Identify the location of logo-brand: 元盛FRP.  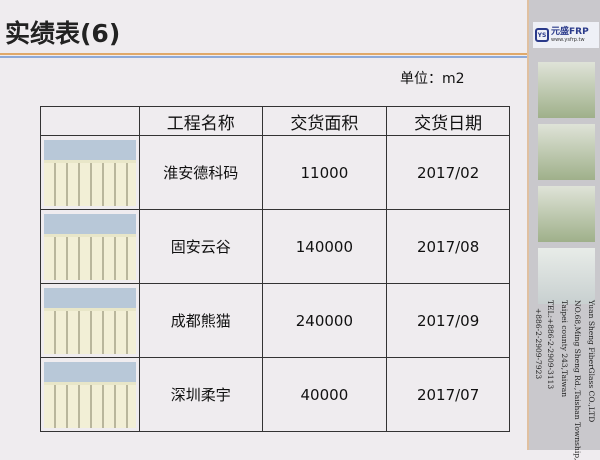
(570, 31).